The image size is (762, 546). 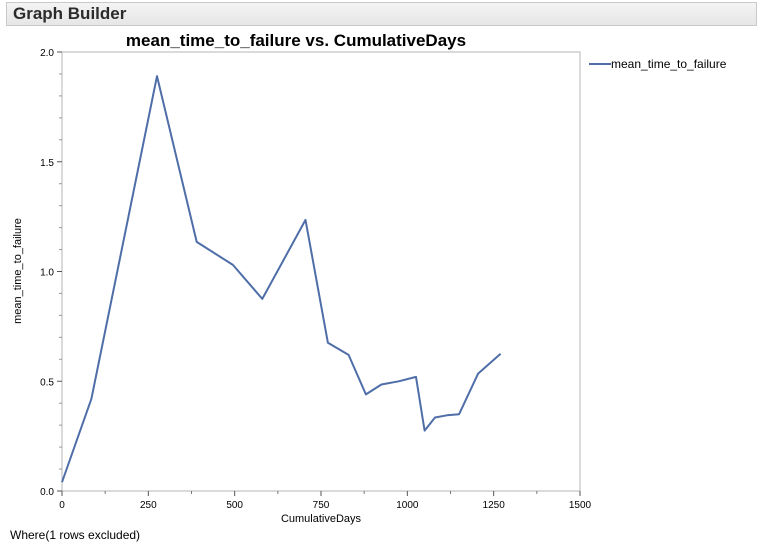 What do you see at coordinates (381, 14) in the screenshot?
I see `graph-builder-header: Graph Builder` at bounding box center [381, 14].